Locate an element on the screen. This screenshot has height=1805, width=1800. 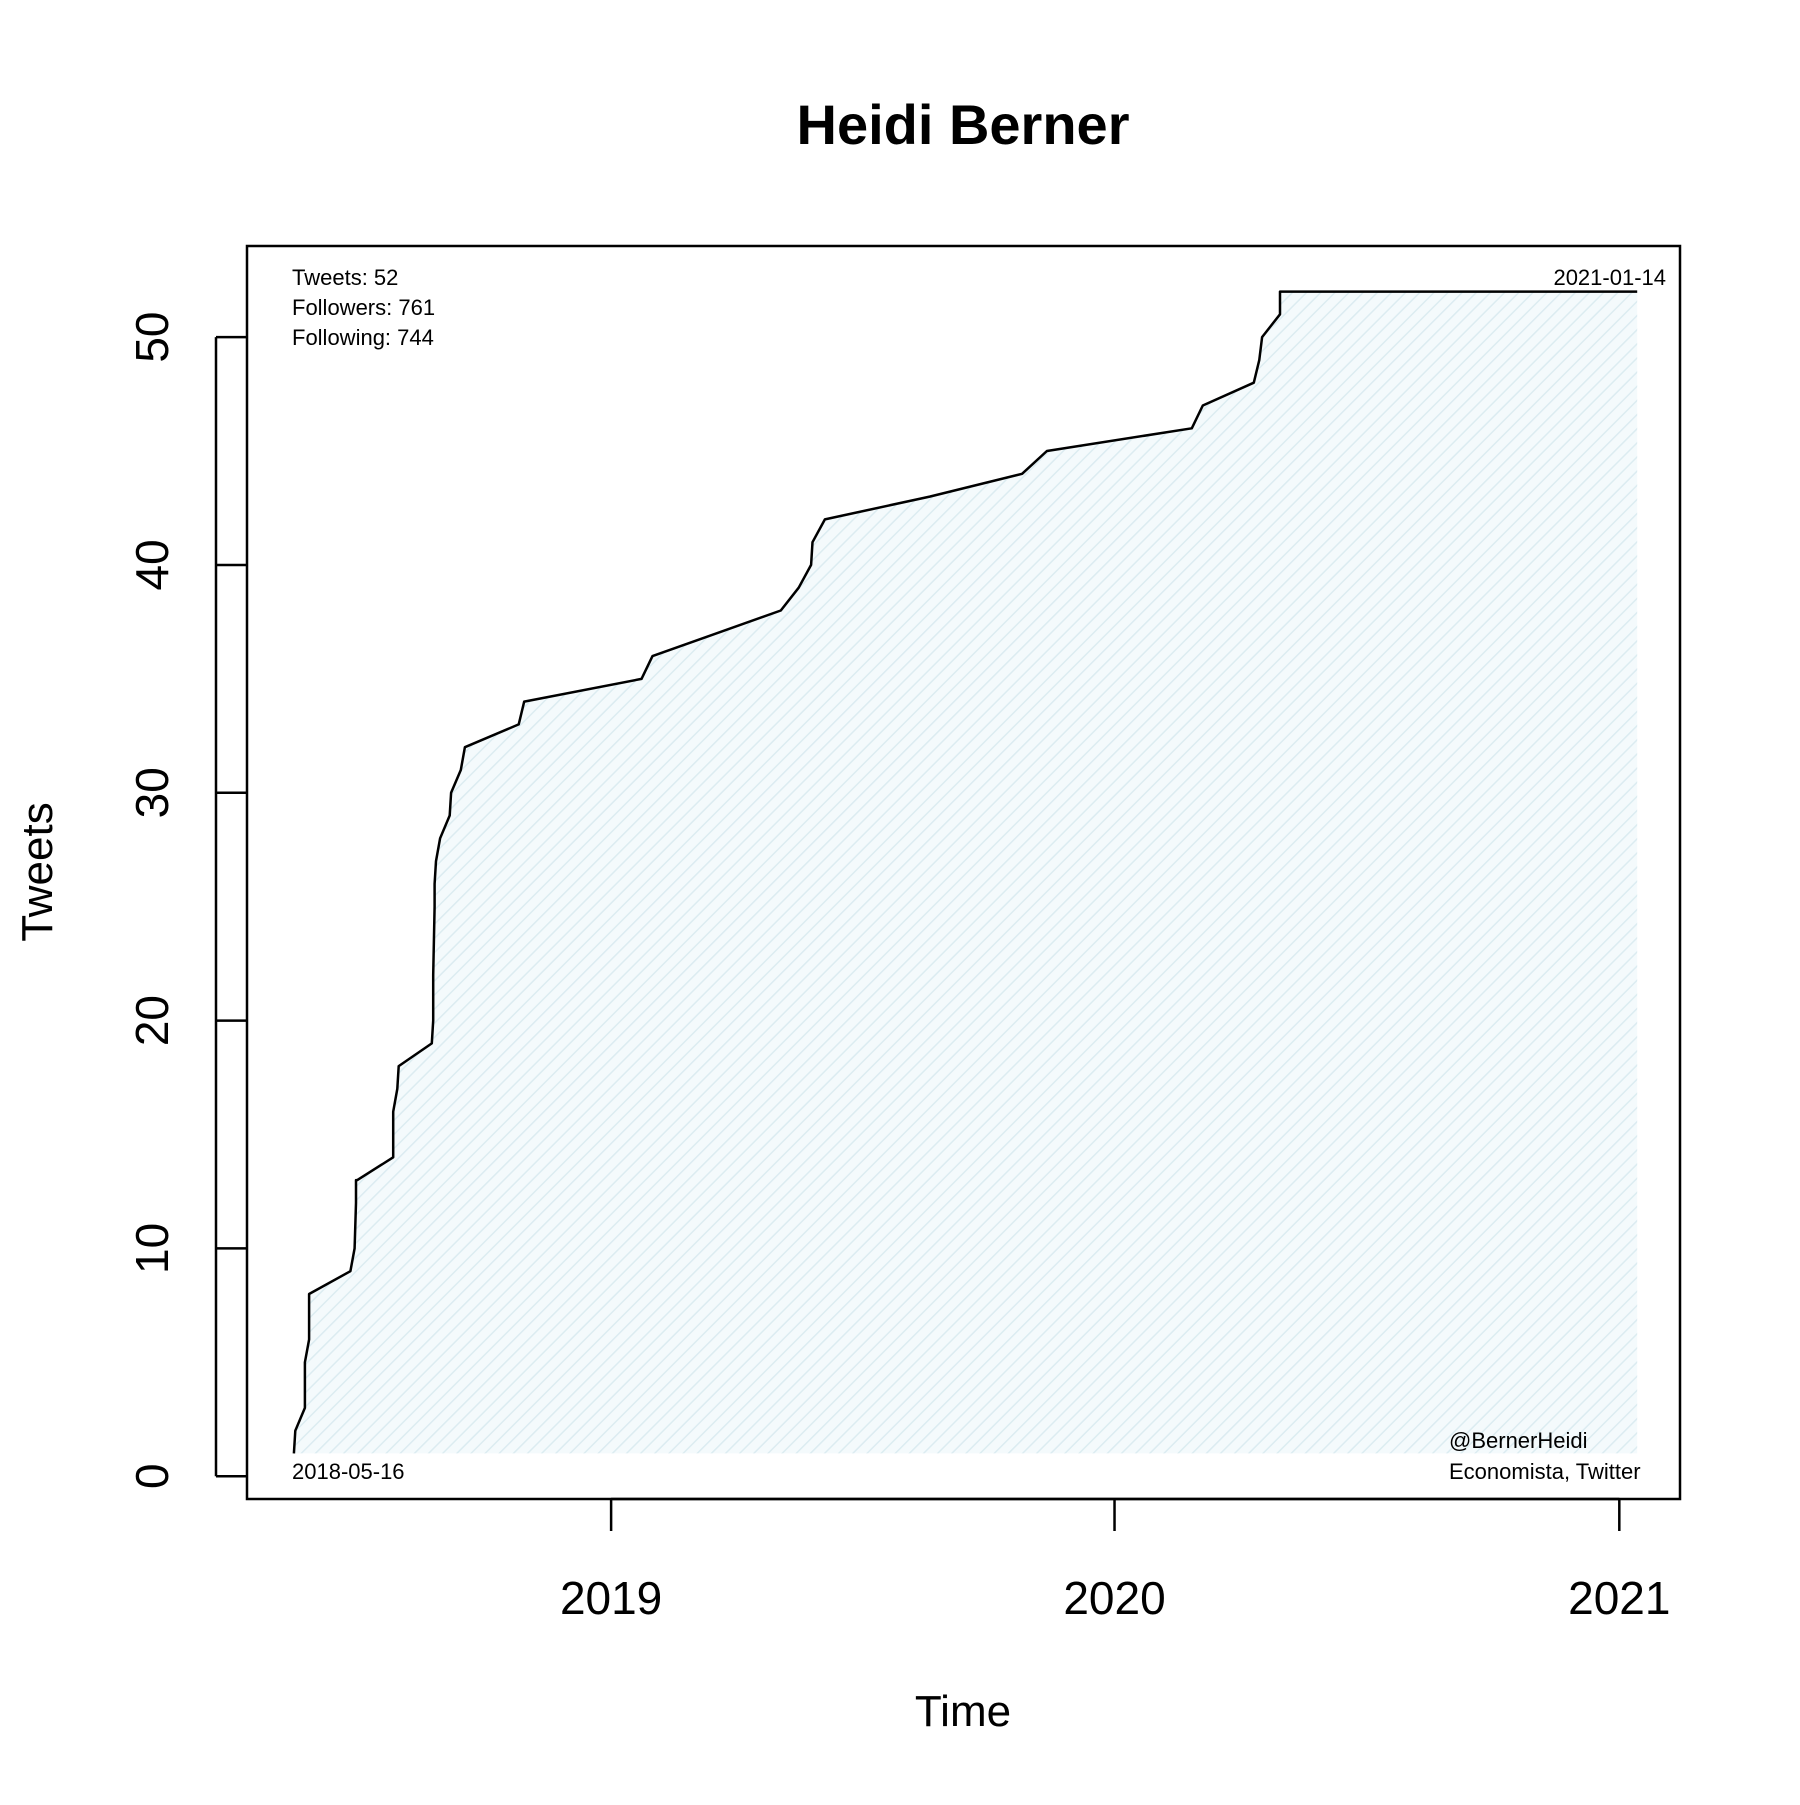
end-date-label: 2021-01-14 is located at coordinates (1609, 277).